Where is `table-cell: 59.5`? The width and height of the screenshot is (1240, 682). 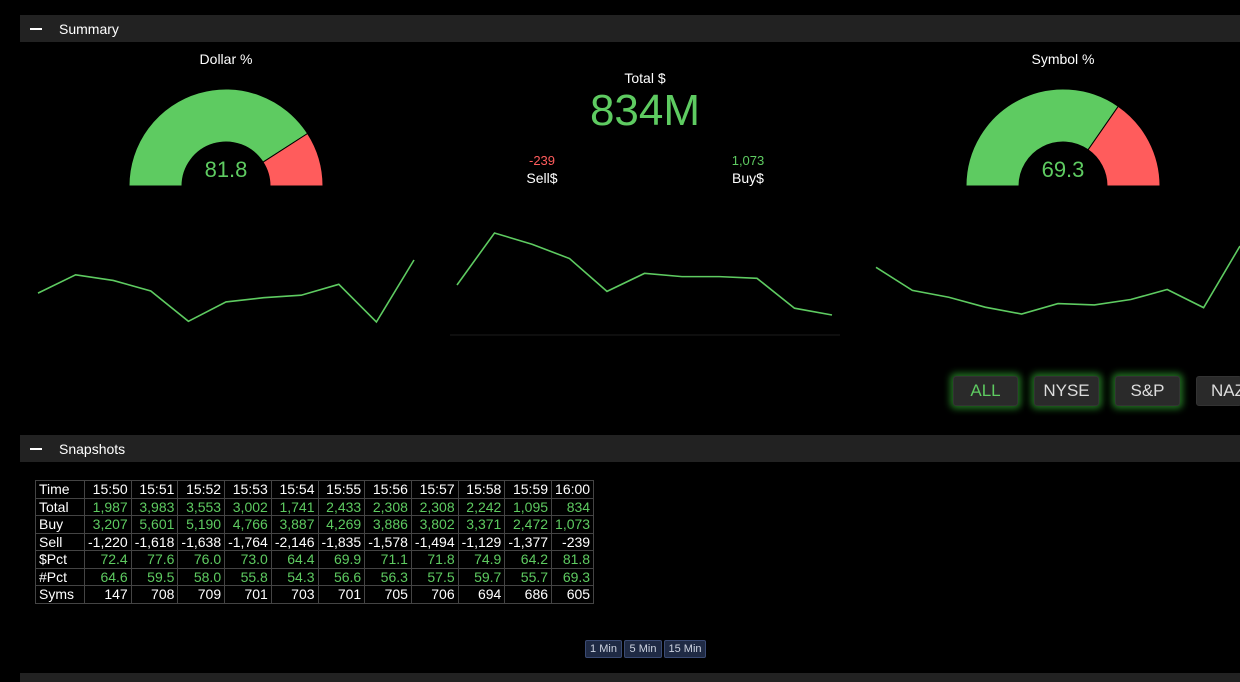 table-cell: 59.5 is located at coordinates (154, 576).